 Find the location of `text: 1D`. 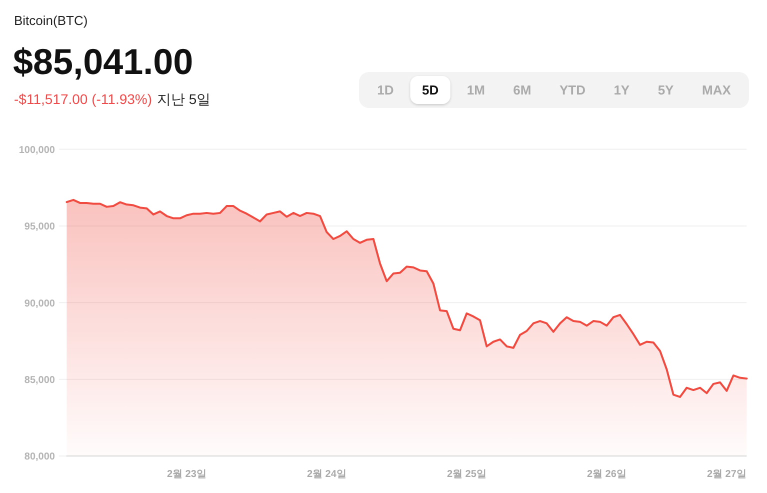

text: 1D is located at coordinates (385, 90).